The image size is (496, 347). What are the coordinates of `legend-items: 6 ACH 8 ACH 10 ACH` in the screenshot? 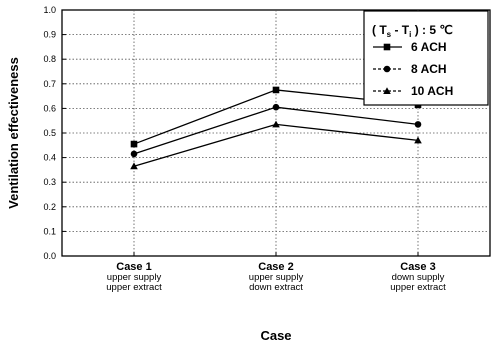 It's located at (413, 69).